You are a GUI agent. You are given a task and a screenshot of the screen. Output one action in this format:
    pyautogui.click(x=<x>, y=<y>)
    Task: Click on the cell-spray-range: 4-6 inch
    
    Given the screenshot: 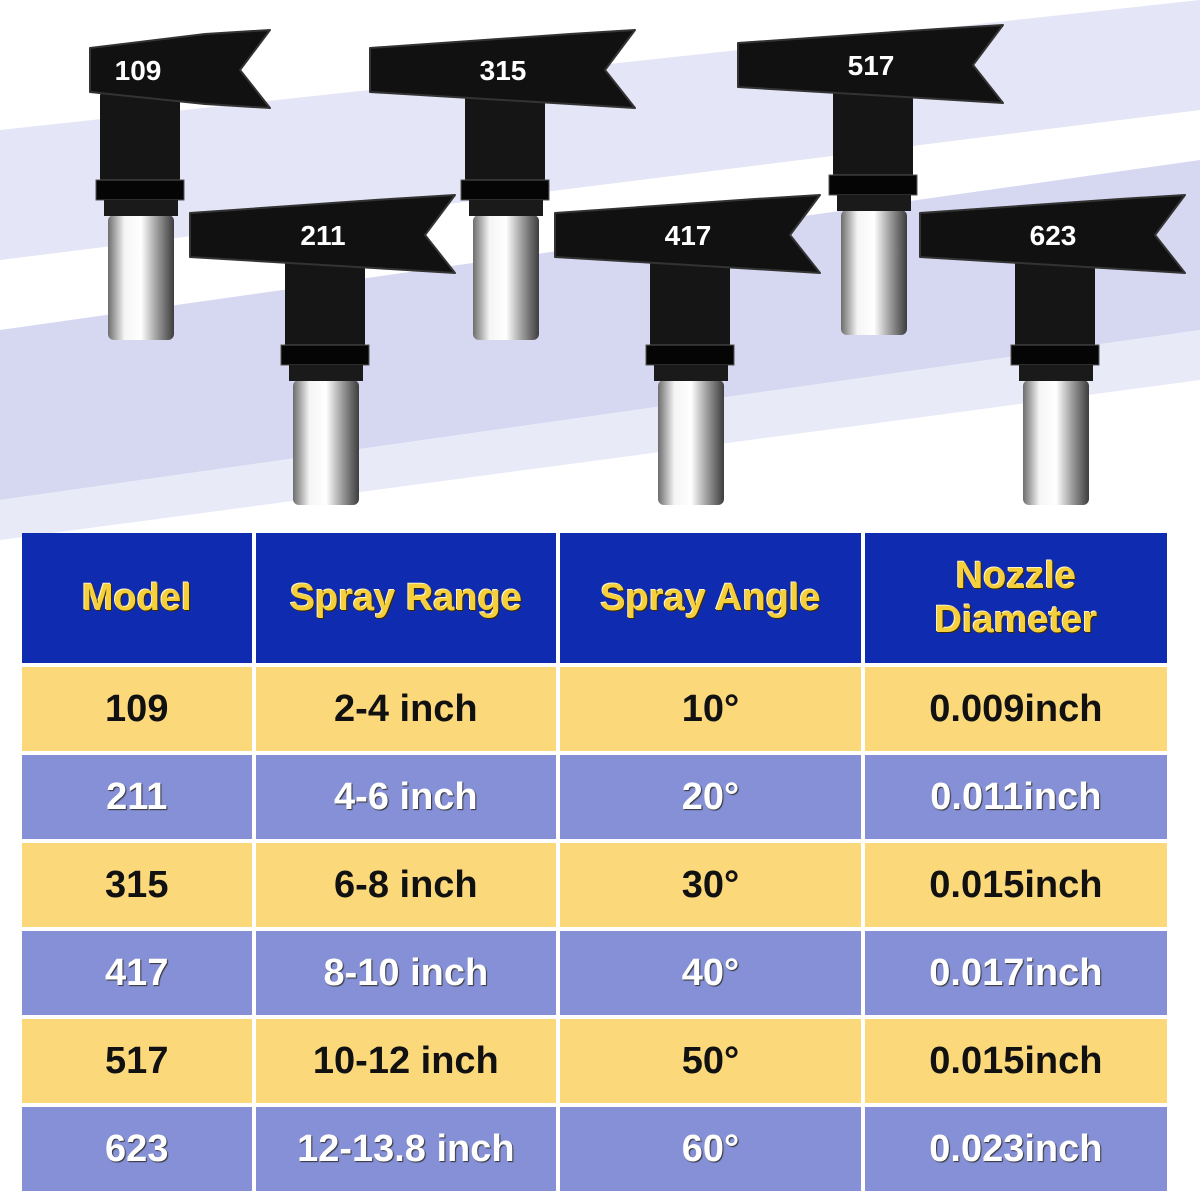 What is the action you would take?
    pyautogui.click(x=406, y=797)
    